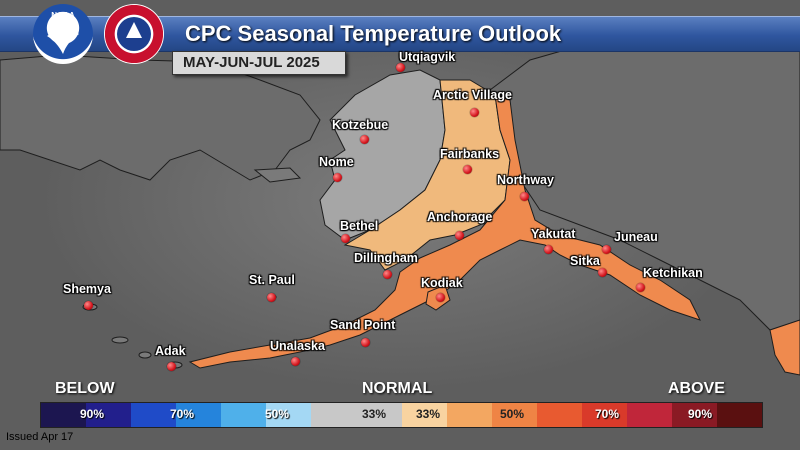  Describe the element at coordinates (427, 57) in the screenshot. I see `city-label-utqiagvik: Utqiagvik` at that location.